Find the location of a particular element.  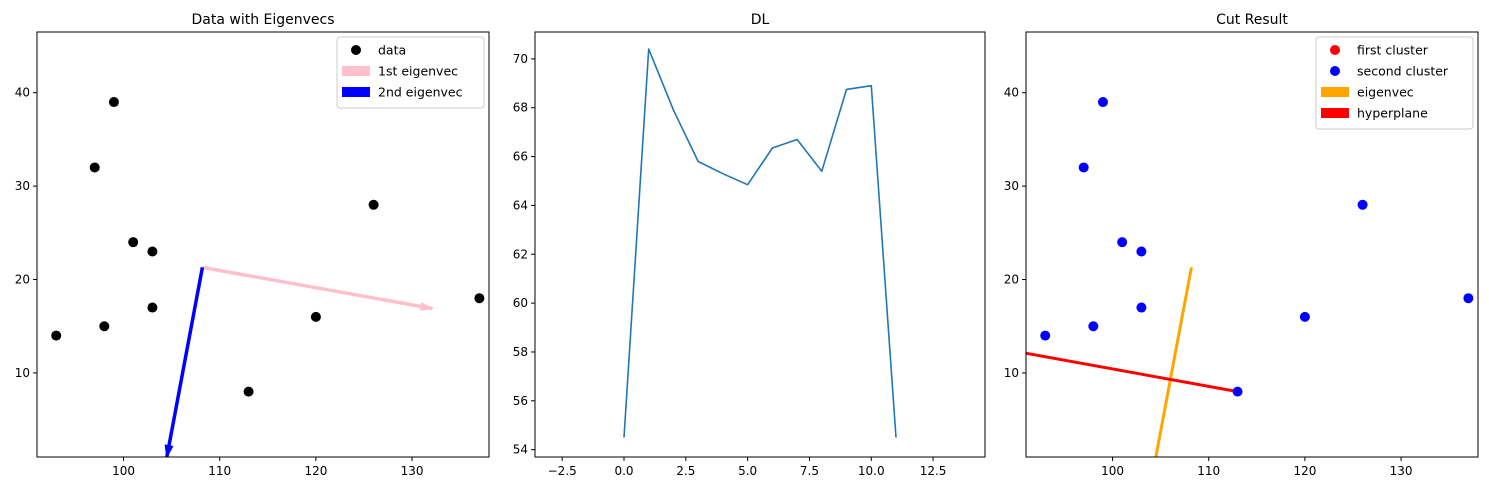

series-line is located at coordinates (760, 243).